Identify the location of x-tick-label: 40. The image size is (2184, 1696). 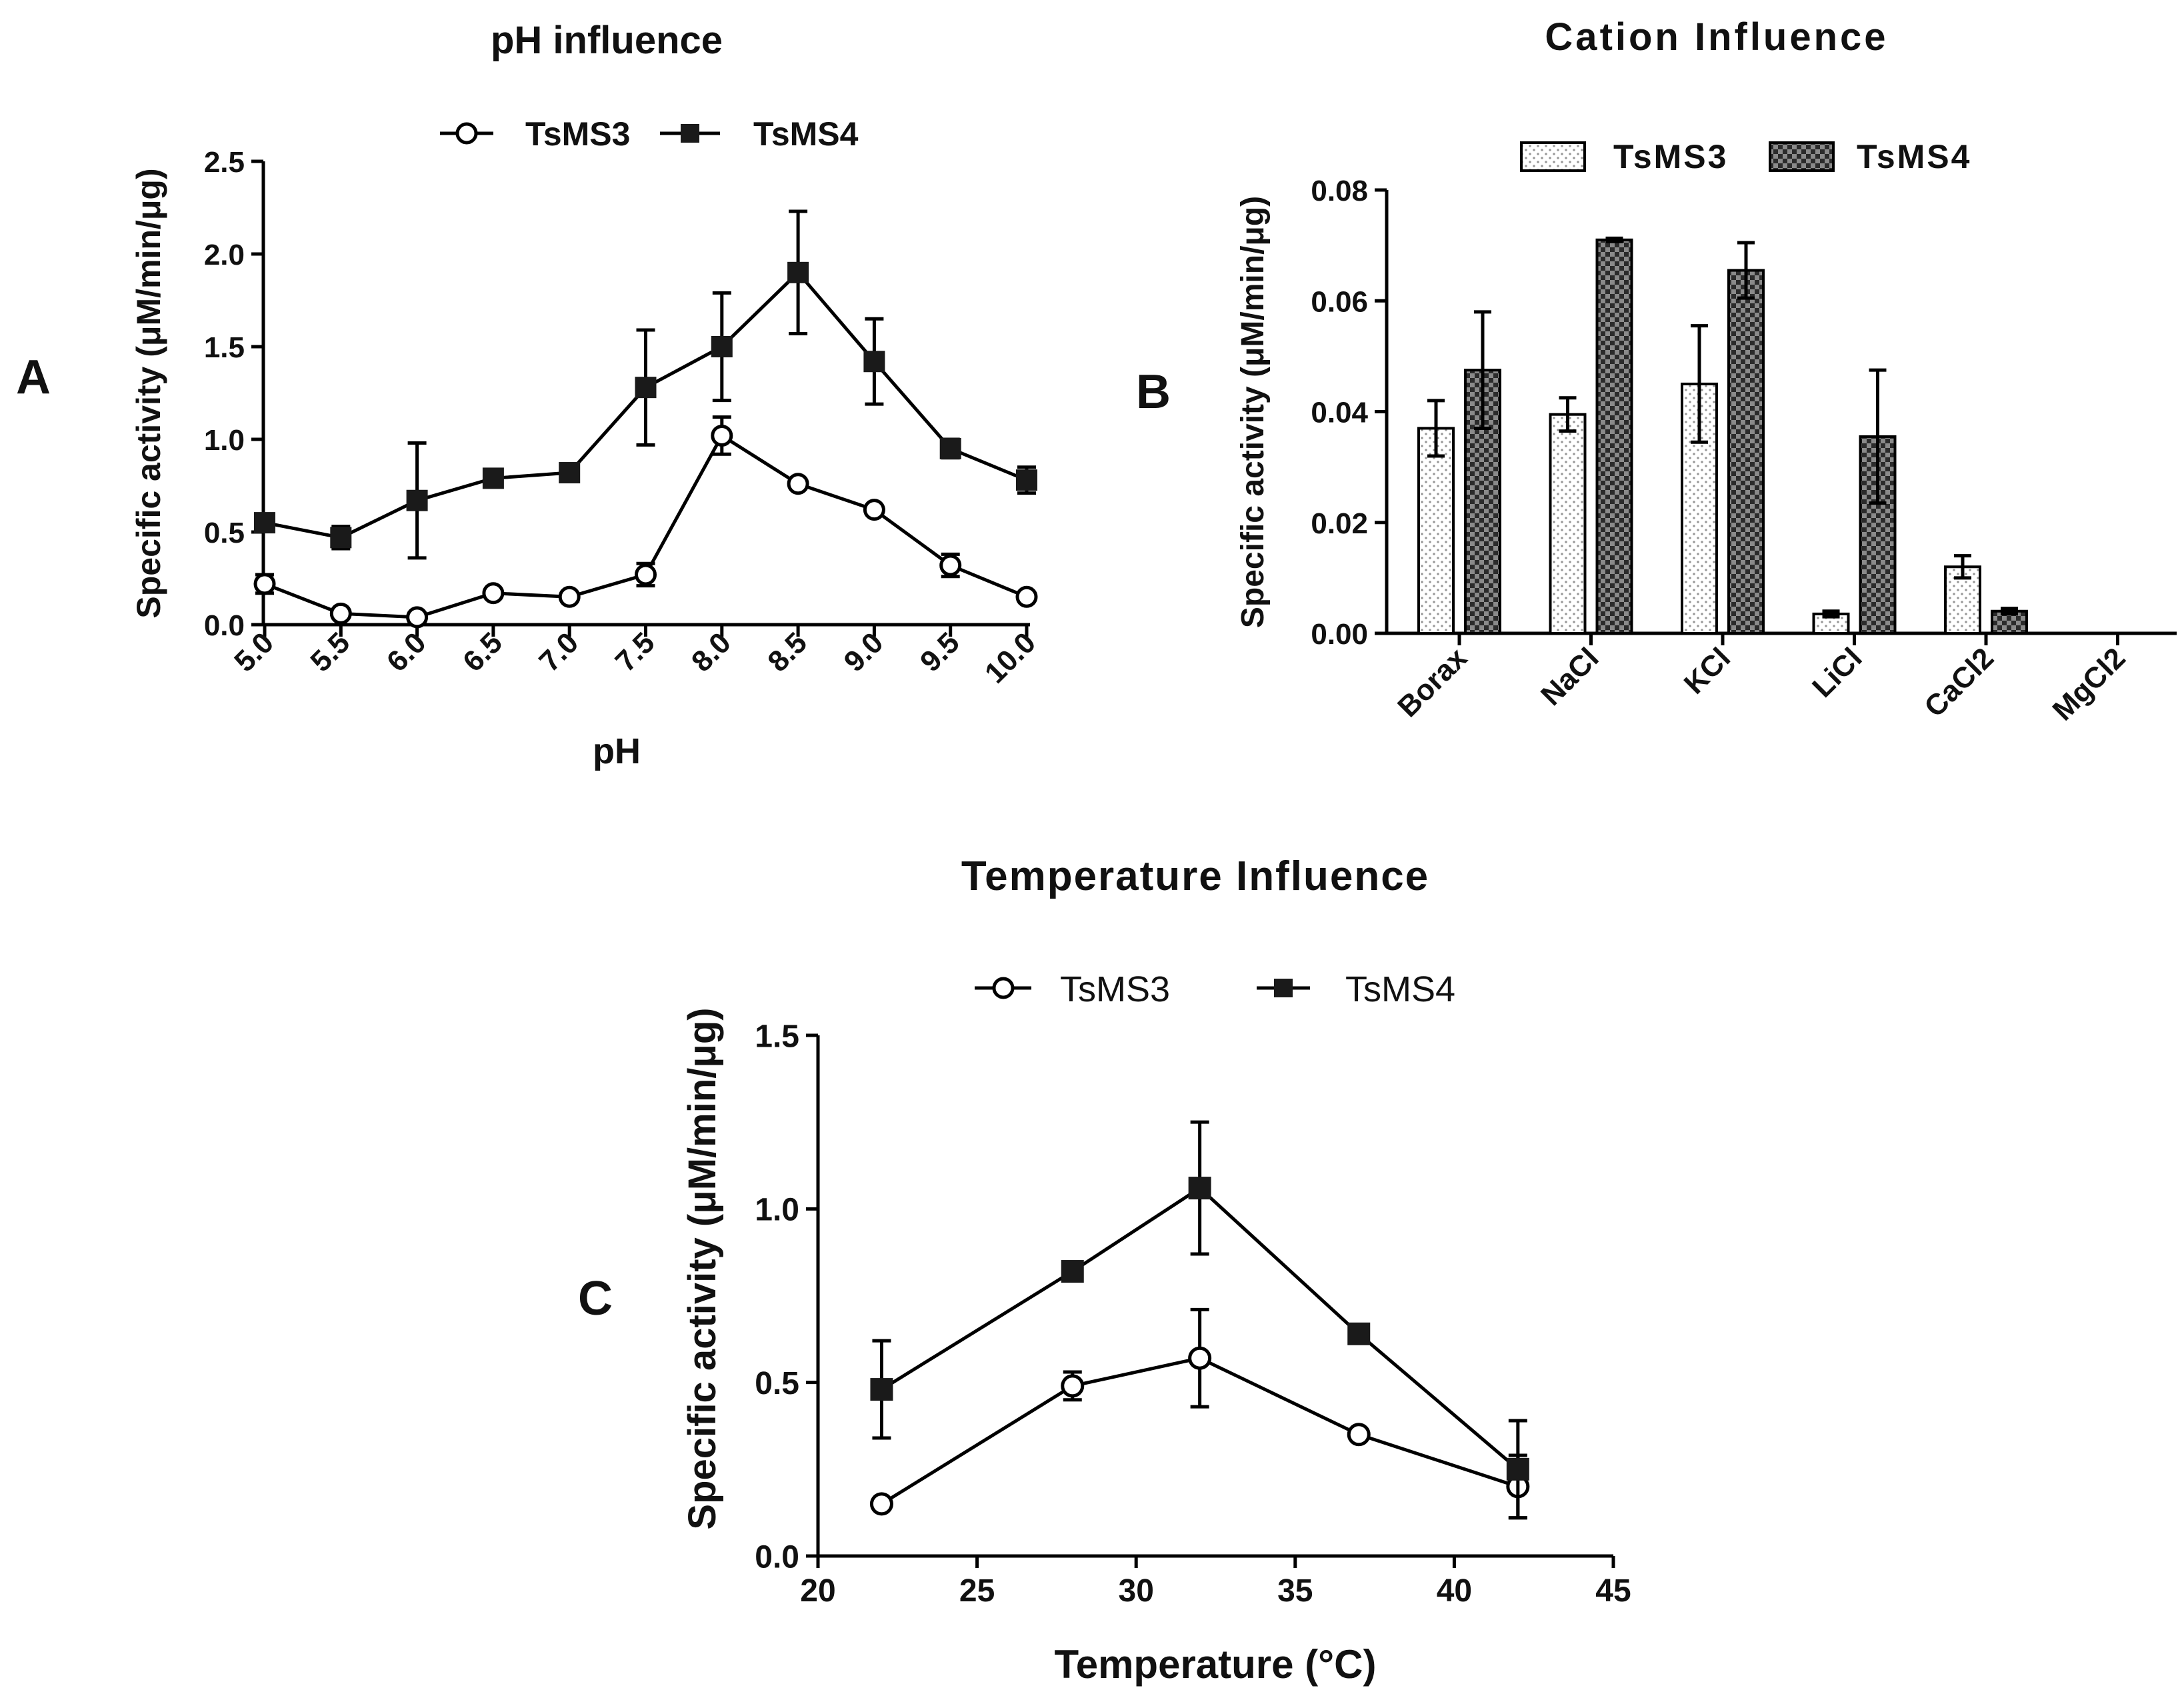
(1454, 1591).